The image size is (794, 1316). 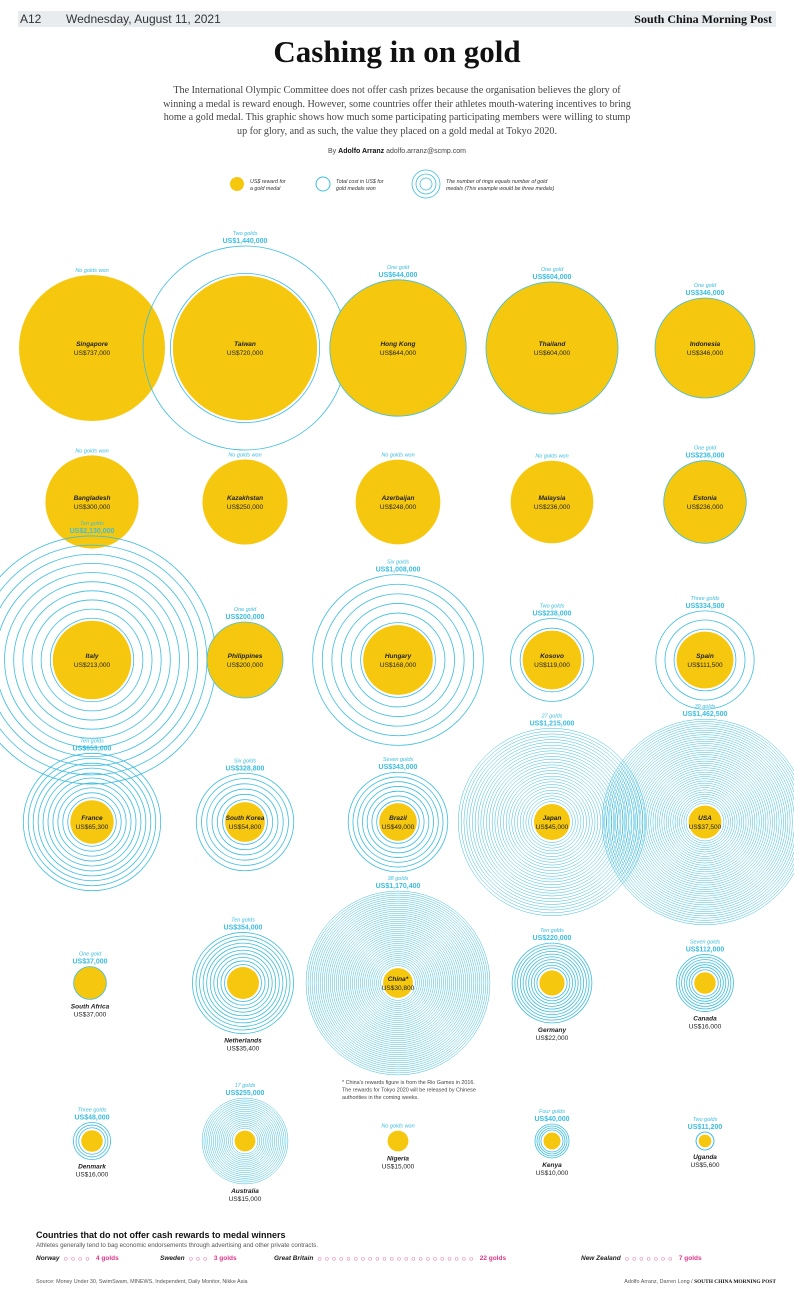 I want to click on country-bubble: Singapore US$737,000 No golds won, so click(x=92, y=344).